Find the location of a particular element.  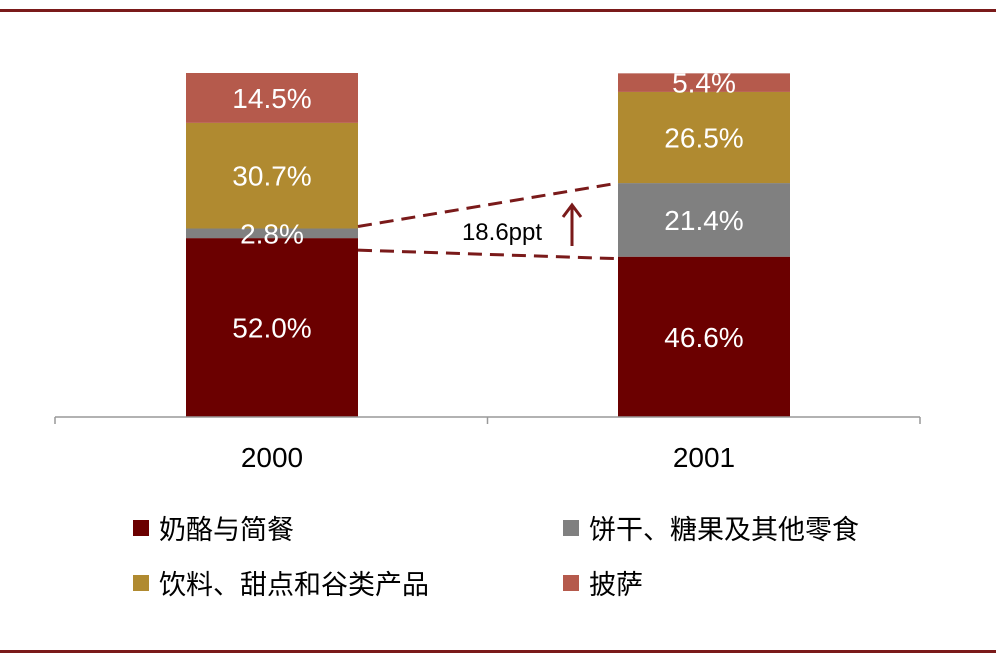

data-label: 21.4% is located at coordinates (703, 220).